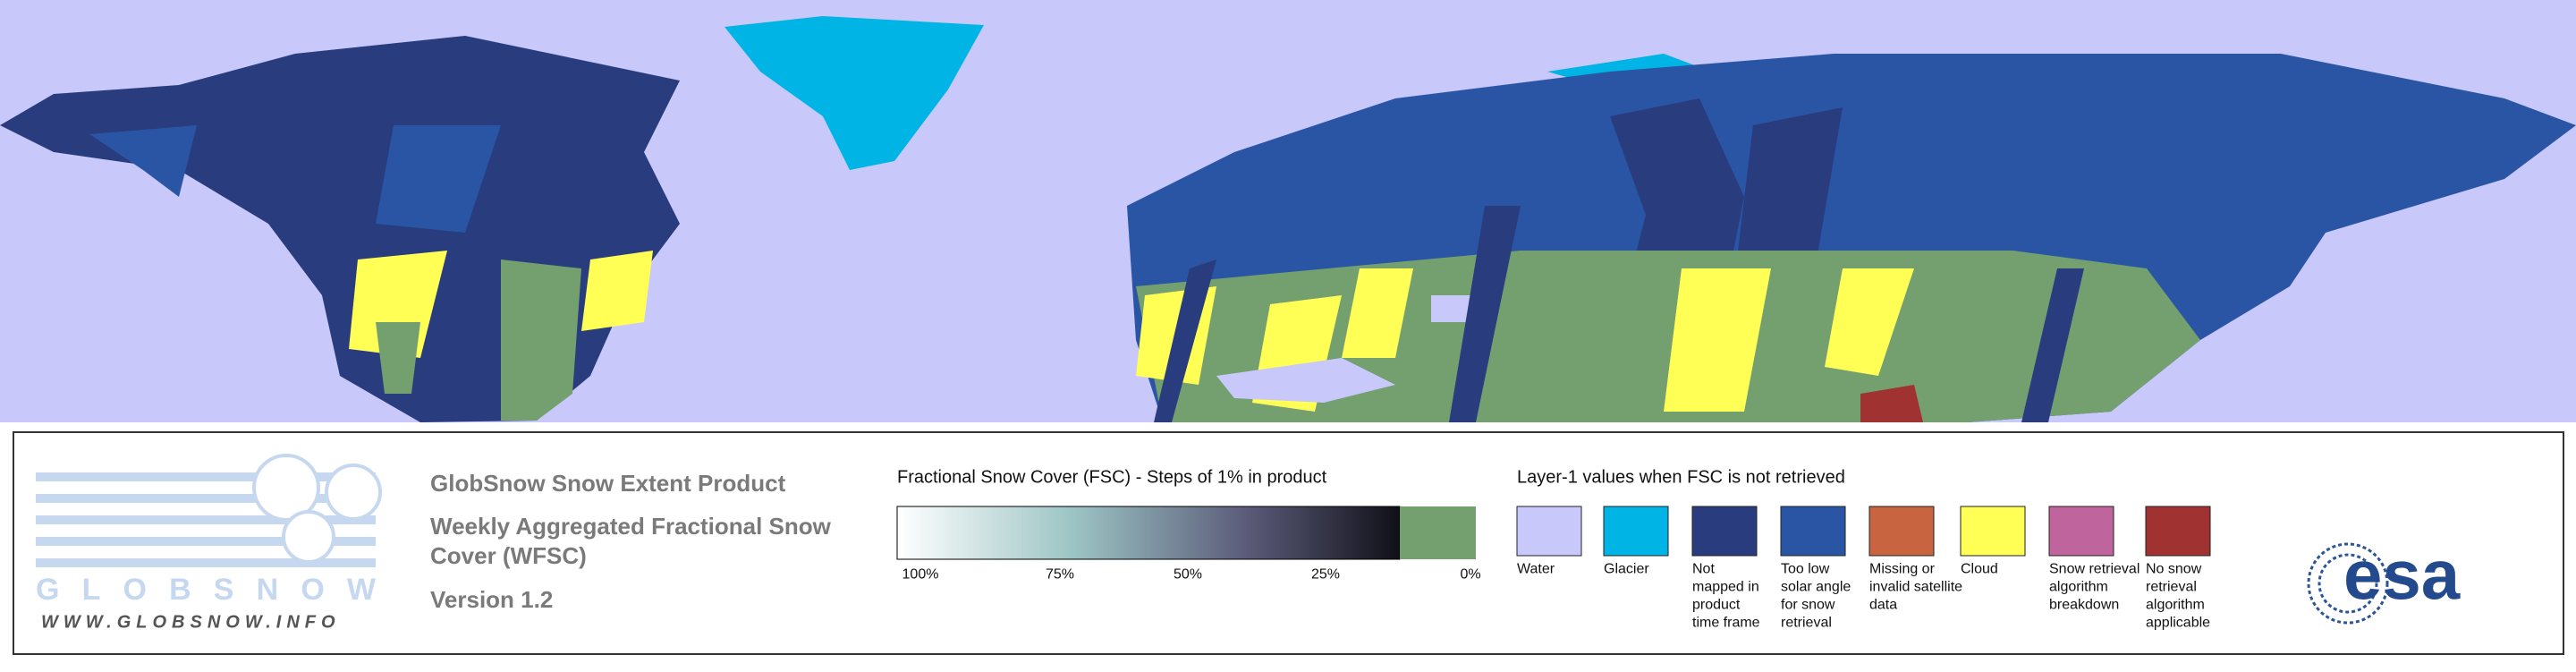 The width and height of the screenshot is (2576, 672). I want to click on product-title: GlobSnow Snow Extent Product, so click(608, 483).